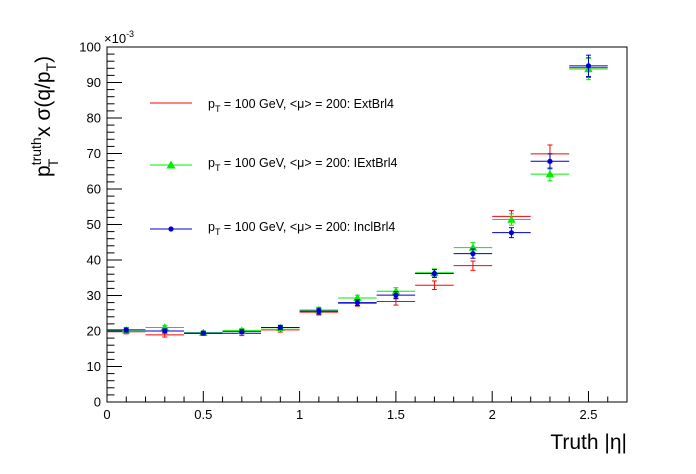  What do you see at coordinates (130, 34) in the screenshot?
I see `y-axis-multiplier-exponent: -3` at bounding box center [130, 34].